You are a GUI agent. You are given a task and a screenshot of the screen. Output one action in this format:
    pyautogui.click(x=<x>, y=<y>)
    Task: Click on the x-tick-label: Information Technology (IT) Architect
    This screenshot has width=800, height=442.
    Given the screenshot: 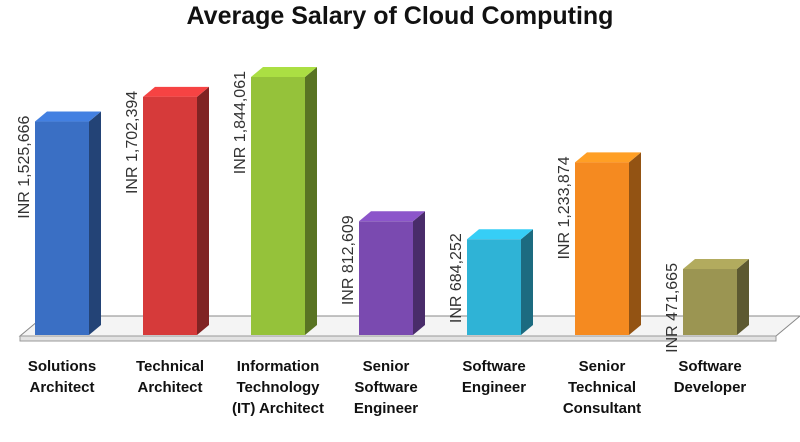 What is the action you would take?
    pyautogui.click(x=278, y=387)
    